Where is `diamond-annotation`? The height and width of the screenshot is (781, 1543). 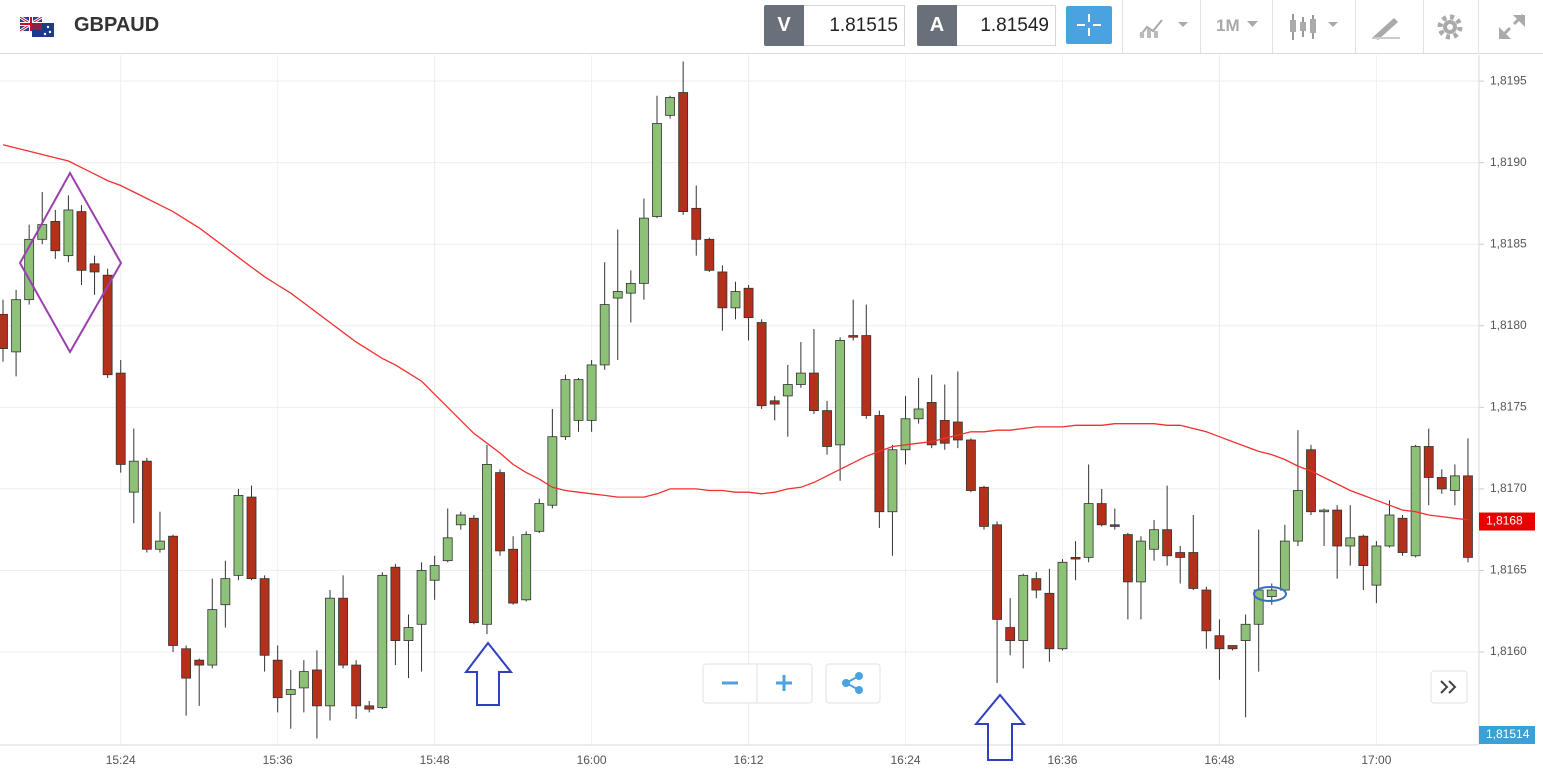 diamond-annotation is located at coordinates (70, 262).